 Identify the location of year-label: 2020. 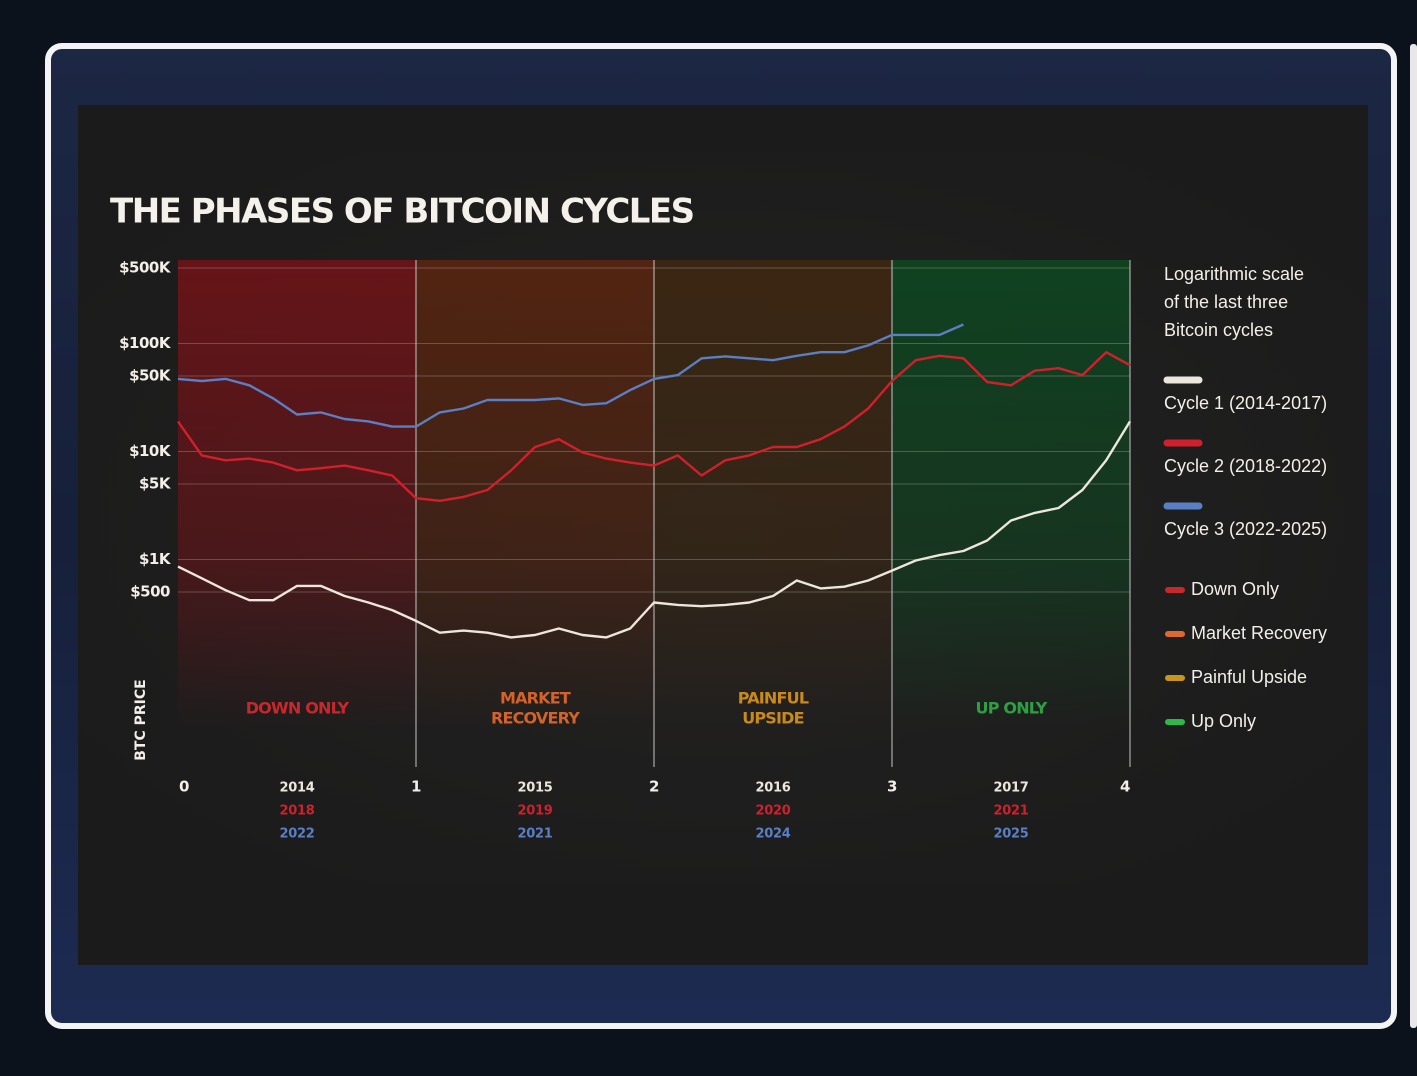
(773, 811).